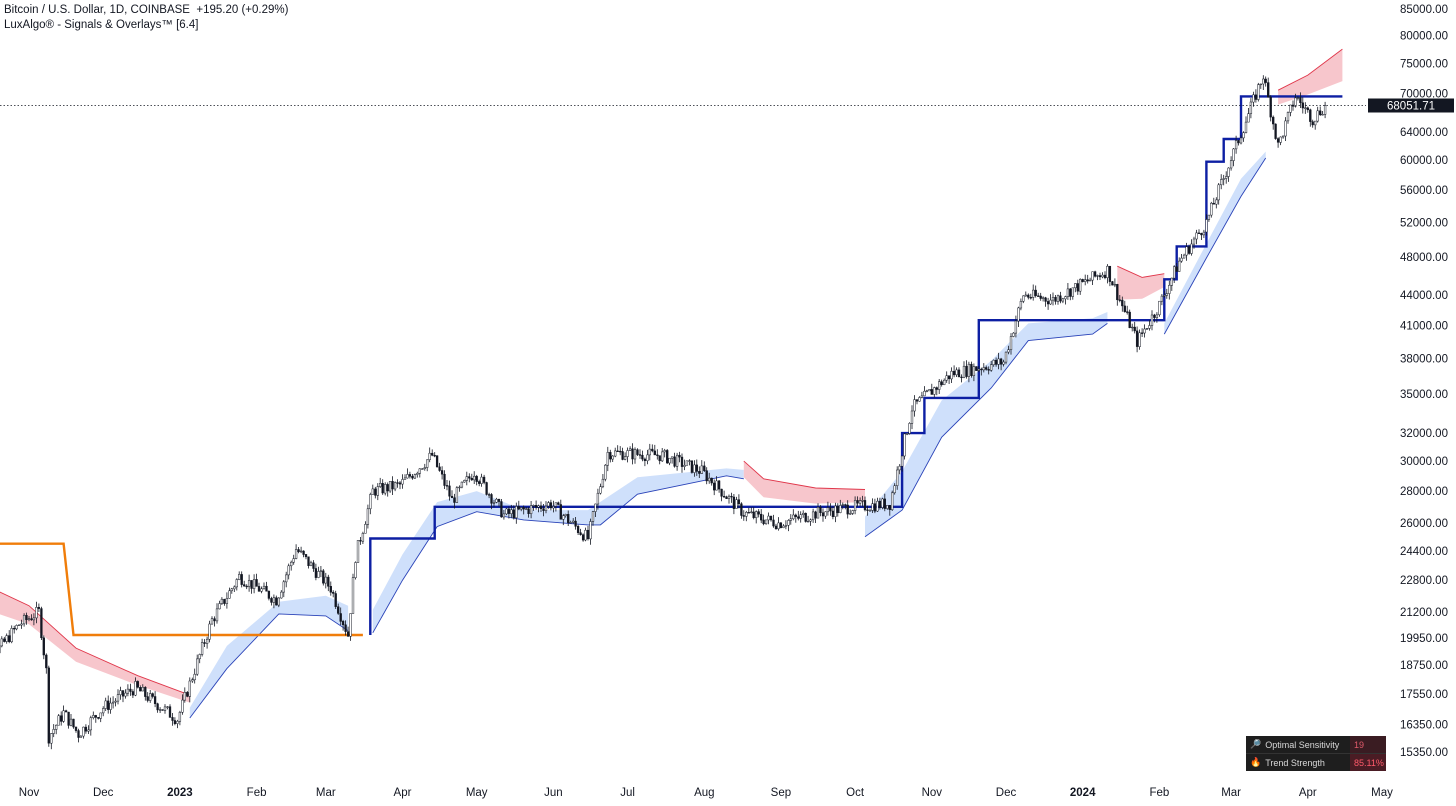 This screenshot has width=1456, height=806. Describe the element at coordinates (932, 793) in the screenshot. I see `x-tick-label-12: Nov` at that location.